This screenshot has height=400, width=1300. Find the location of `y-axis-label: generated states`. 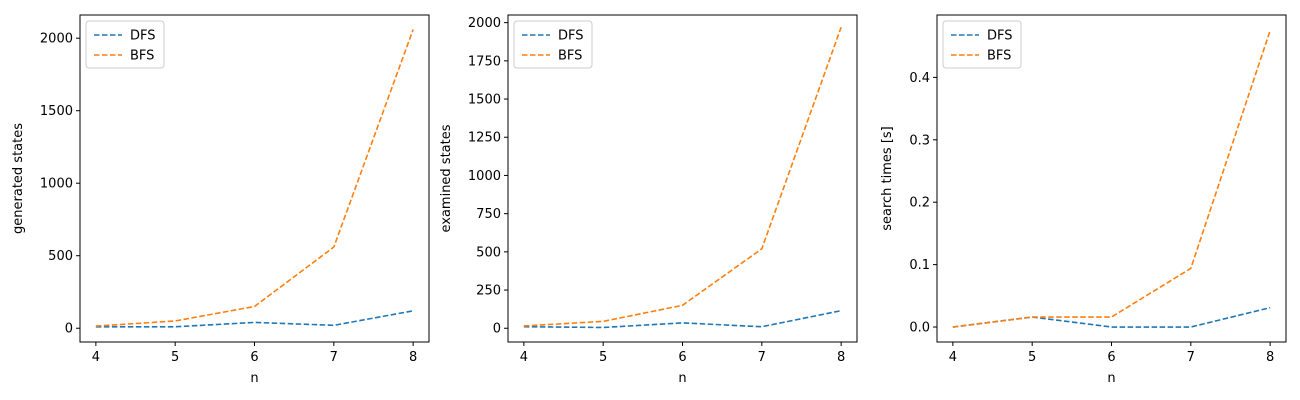

y-axis-label: generated states is located at coordinates (18, 178).